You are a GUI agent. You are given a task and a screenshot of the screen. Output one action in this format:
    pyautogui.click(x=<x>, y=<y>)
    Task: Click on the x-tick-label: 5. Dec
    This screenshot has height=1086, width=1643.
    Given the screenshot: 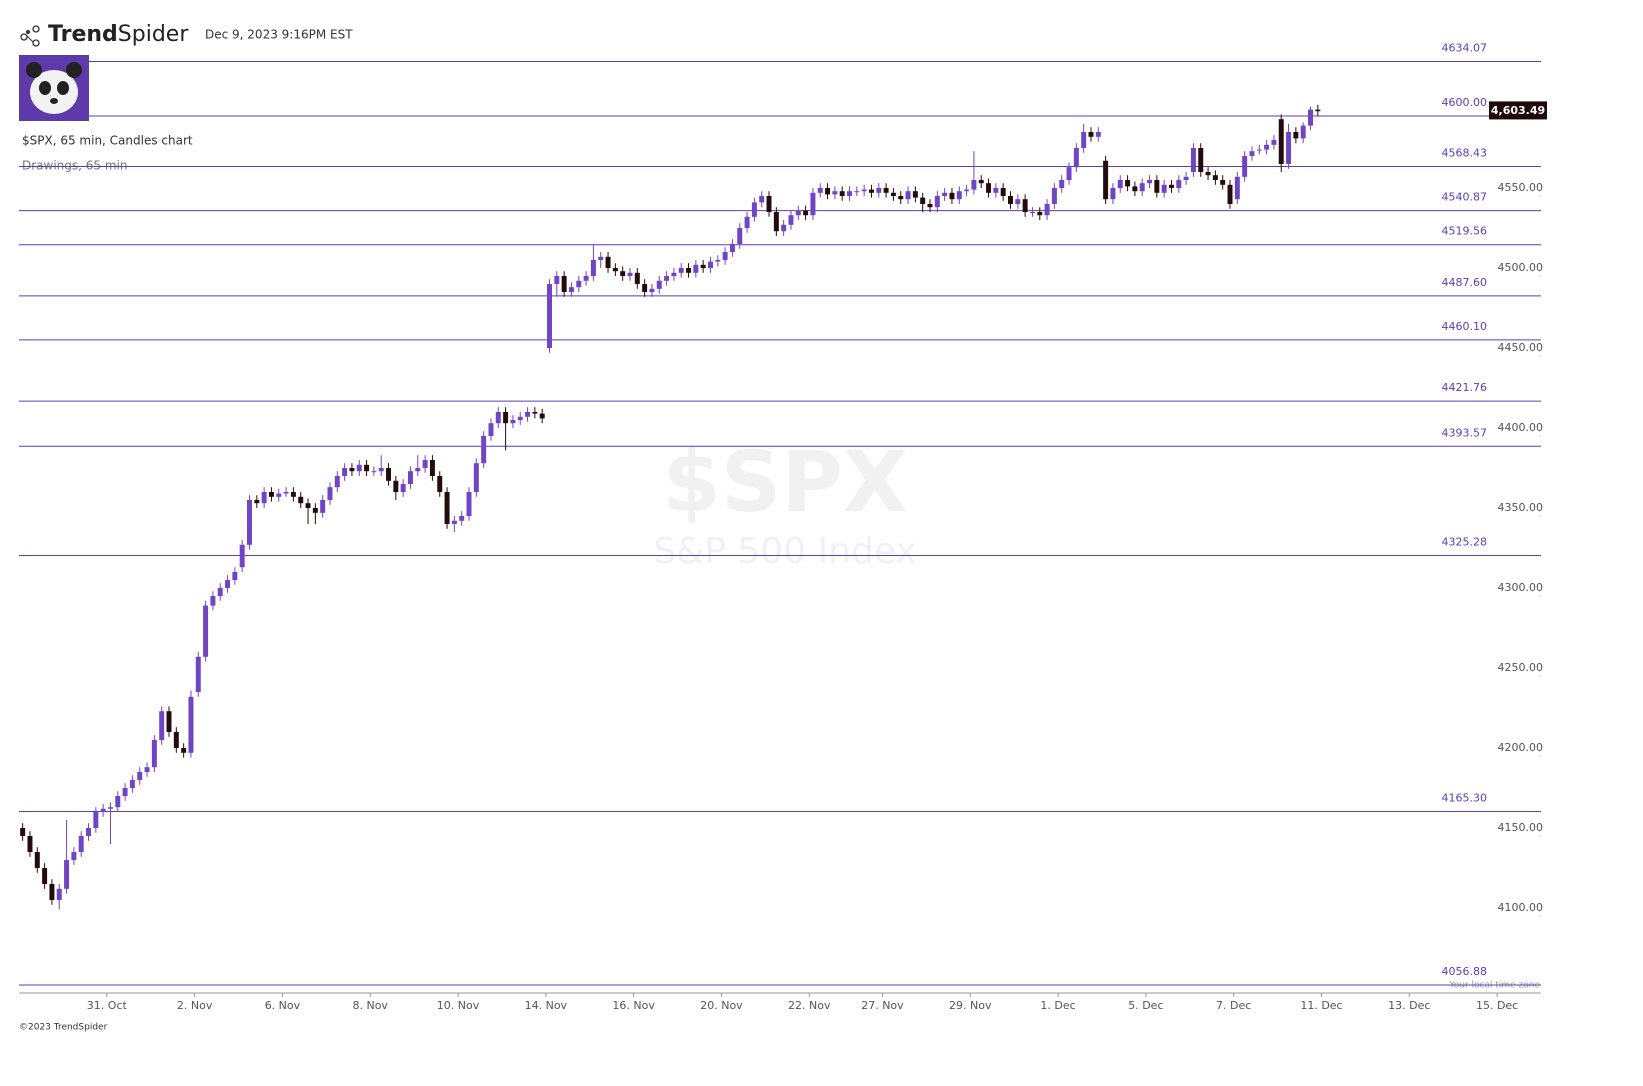 What is the action you would take?
    pyautogui.click(x=1145, y=1005)
    